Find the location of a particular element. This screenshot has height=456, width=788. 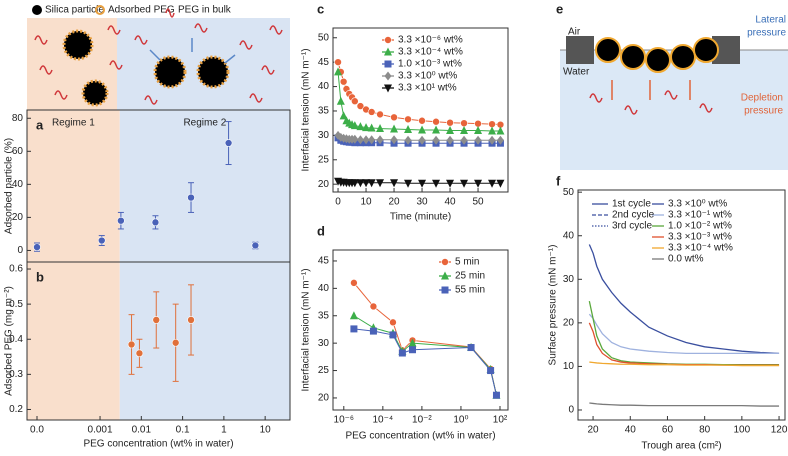

legend-label: 3.3 ×10⁻⁶ wt% is located at coordinates (430, 40).